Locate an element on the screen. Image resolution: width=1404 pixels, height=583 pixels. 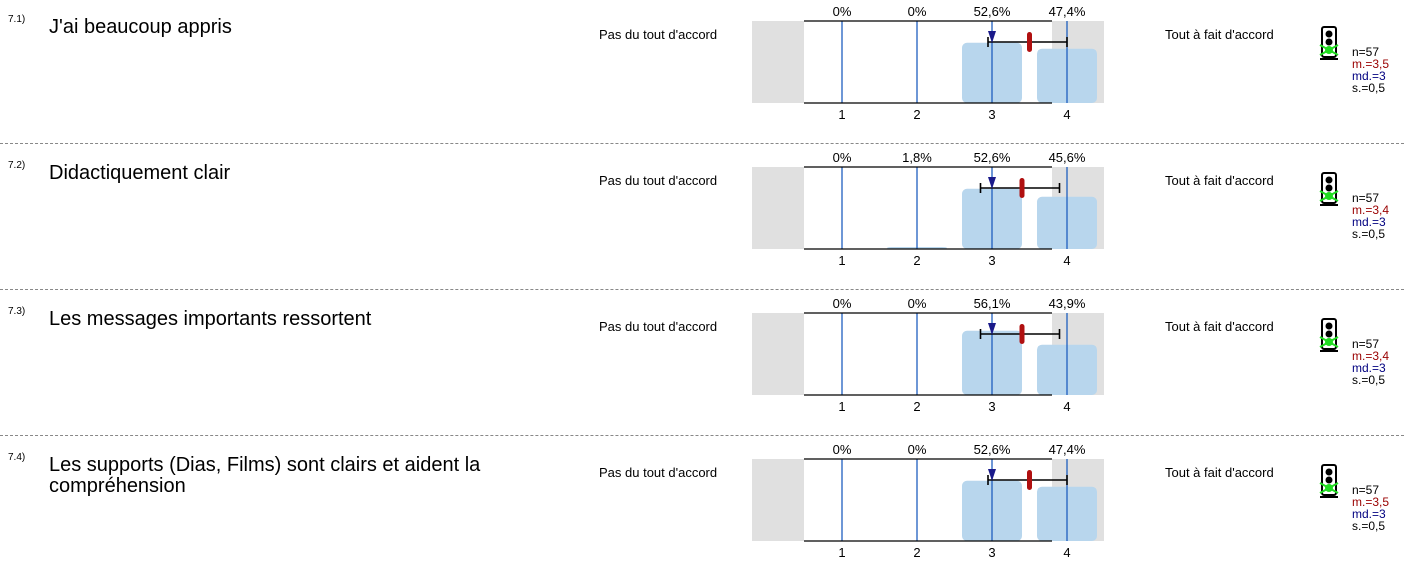
distribution-chart: 0% 0% 56,1% 43,9% 1 2 3 4 is located at coordinates (928, 355).